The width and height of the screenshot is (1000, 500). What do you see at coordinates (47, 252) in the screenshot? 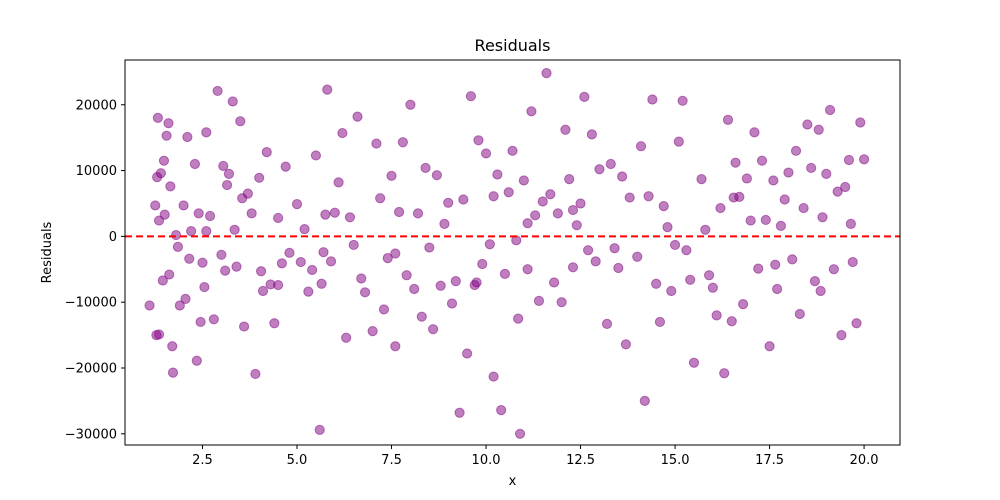
I see `y-axis-label: Residuals` at bounding box center [47, 252].